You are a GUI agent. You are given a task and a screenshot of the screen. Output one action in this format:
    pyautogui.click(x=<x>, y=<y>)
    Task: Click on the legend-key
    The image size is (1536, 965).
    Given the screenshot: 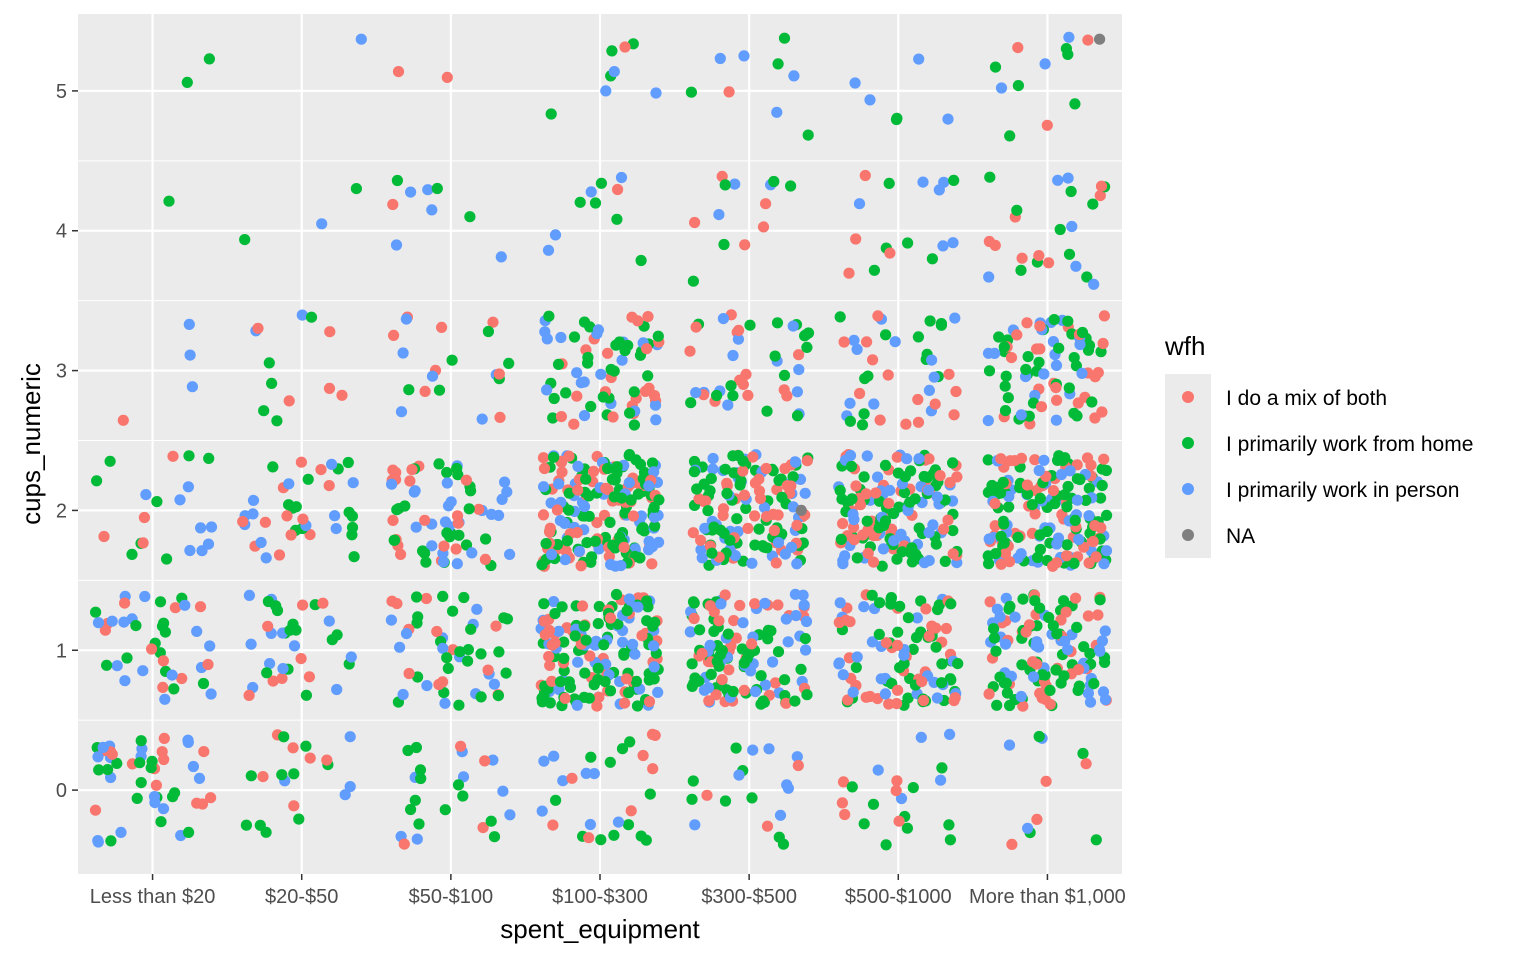 What is the action you would take?
    pyautogui.click(x=1188, y=535)
    